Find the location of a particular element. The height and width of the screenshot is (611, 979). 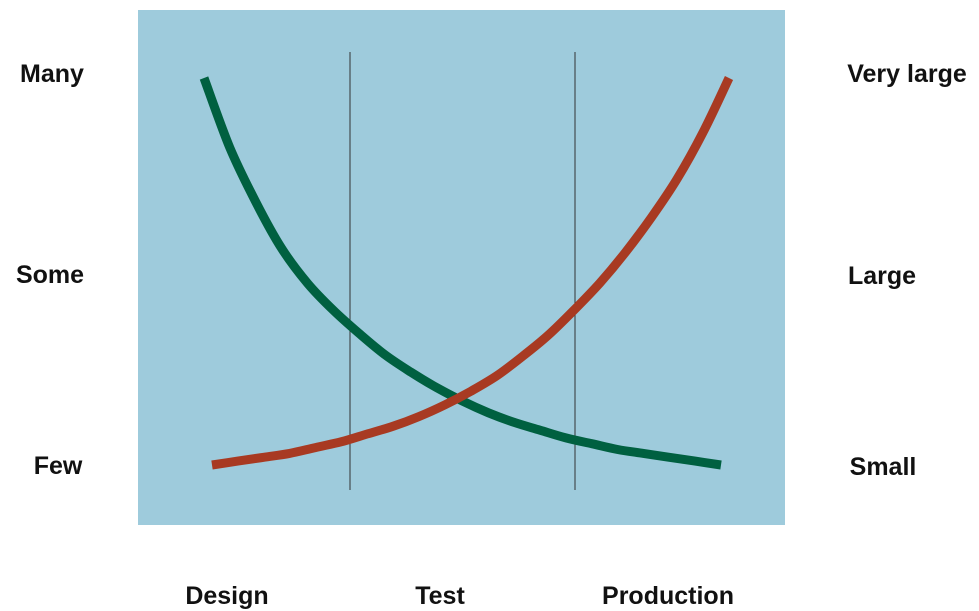

x-category-label-test: Test is located at coordinates (440, 596).